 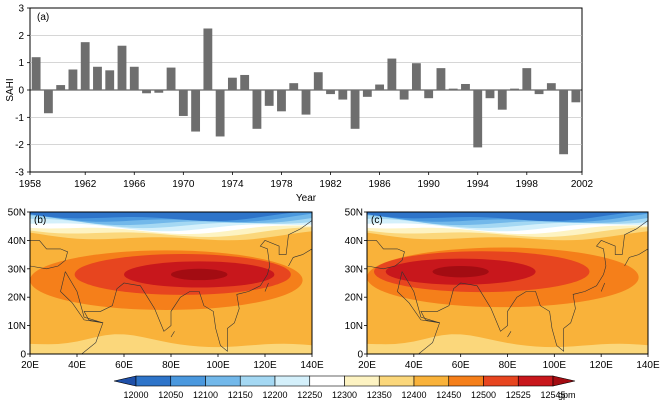 I want to click on x-tick-label: 1998, so click(x=527, y=184).